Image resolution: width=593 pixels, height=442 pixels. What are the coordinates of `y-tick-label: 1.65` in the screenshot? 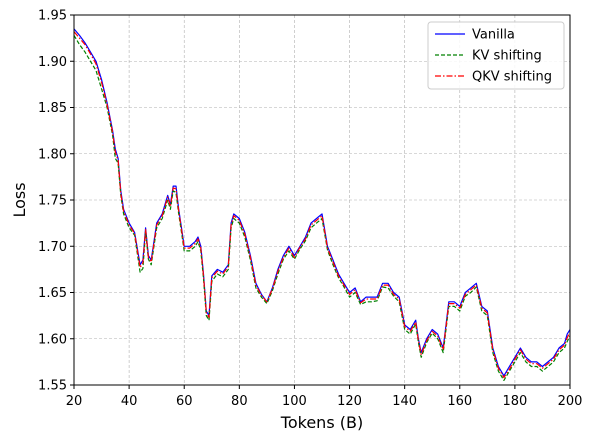 It's located at (52, 293).